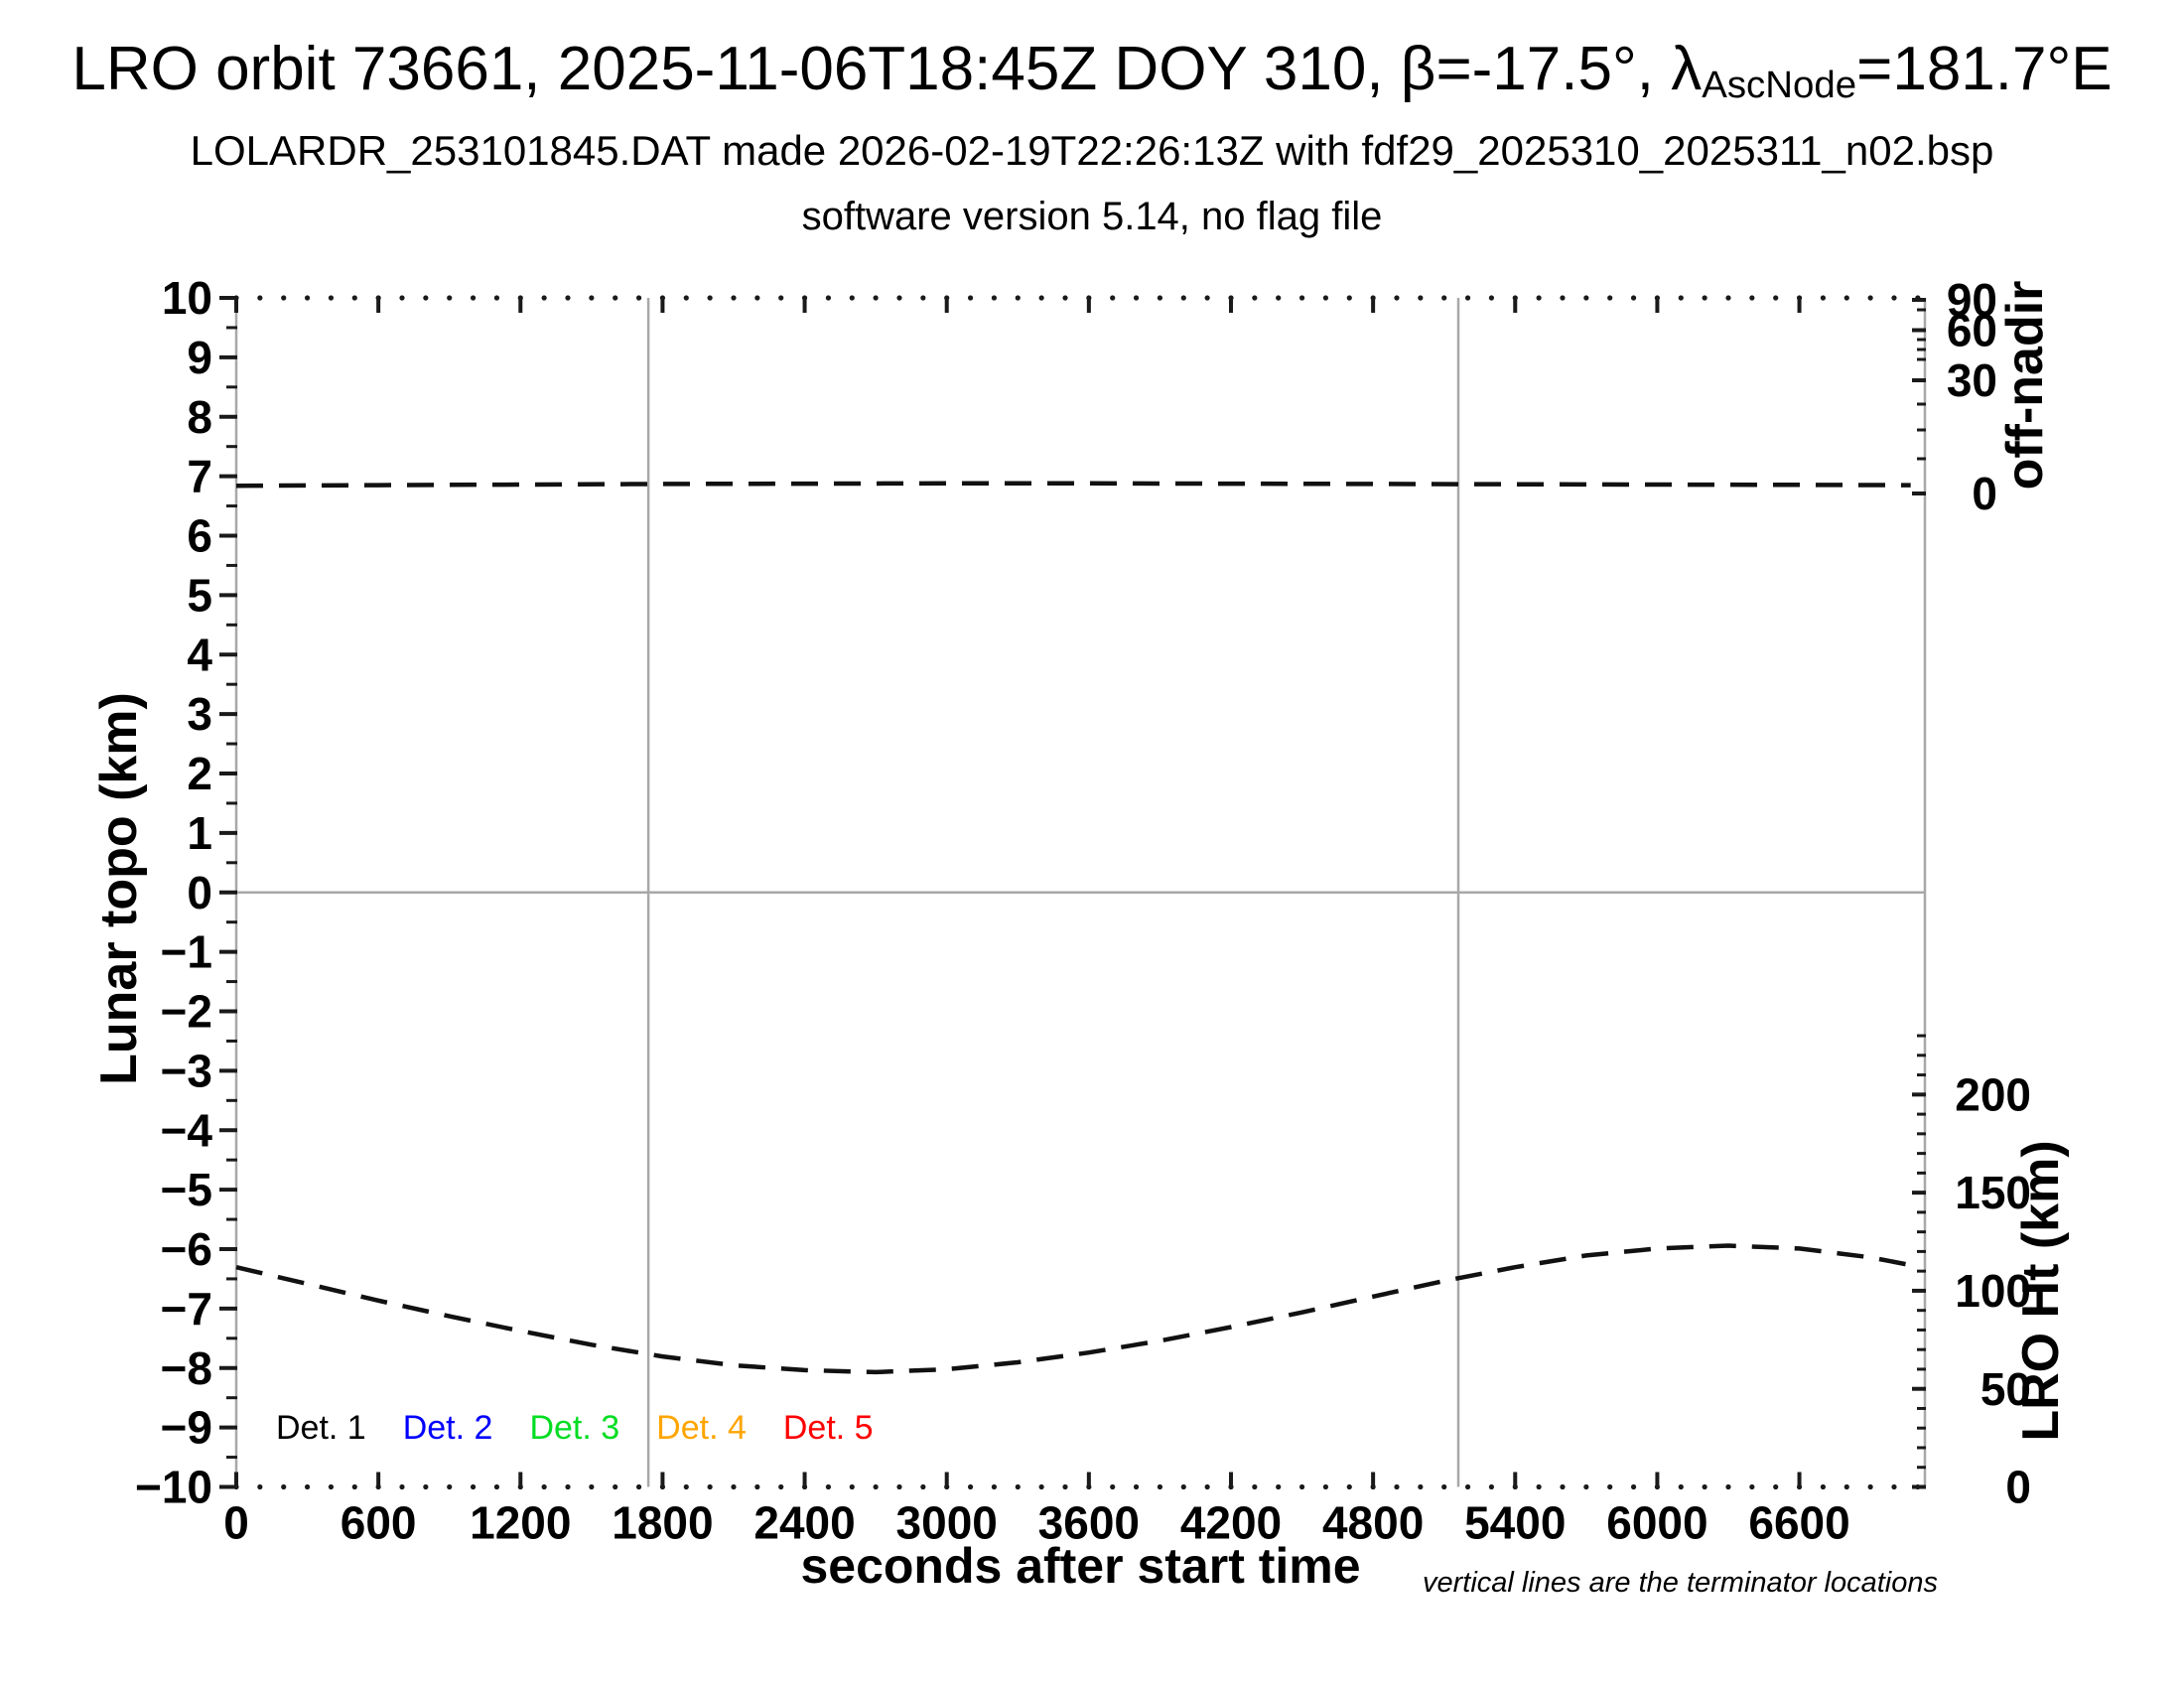  Describe the element at coordinates (187, 1130) in the screenshot. I see `y-left-tick-label: −4` at that location.